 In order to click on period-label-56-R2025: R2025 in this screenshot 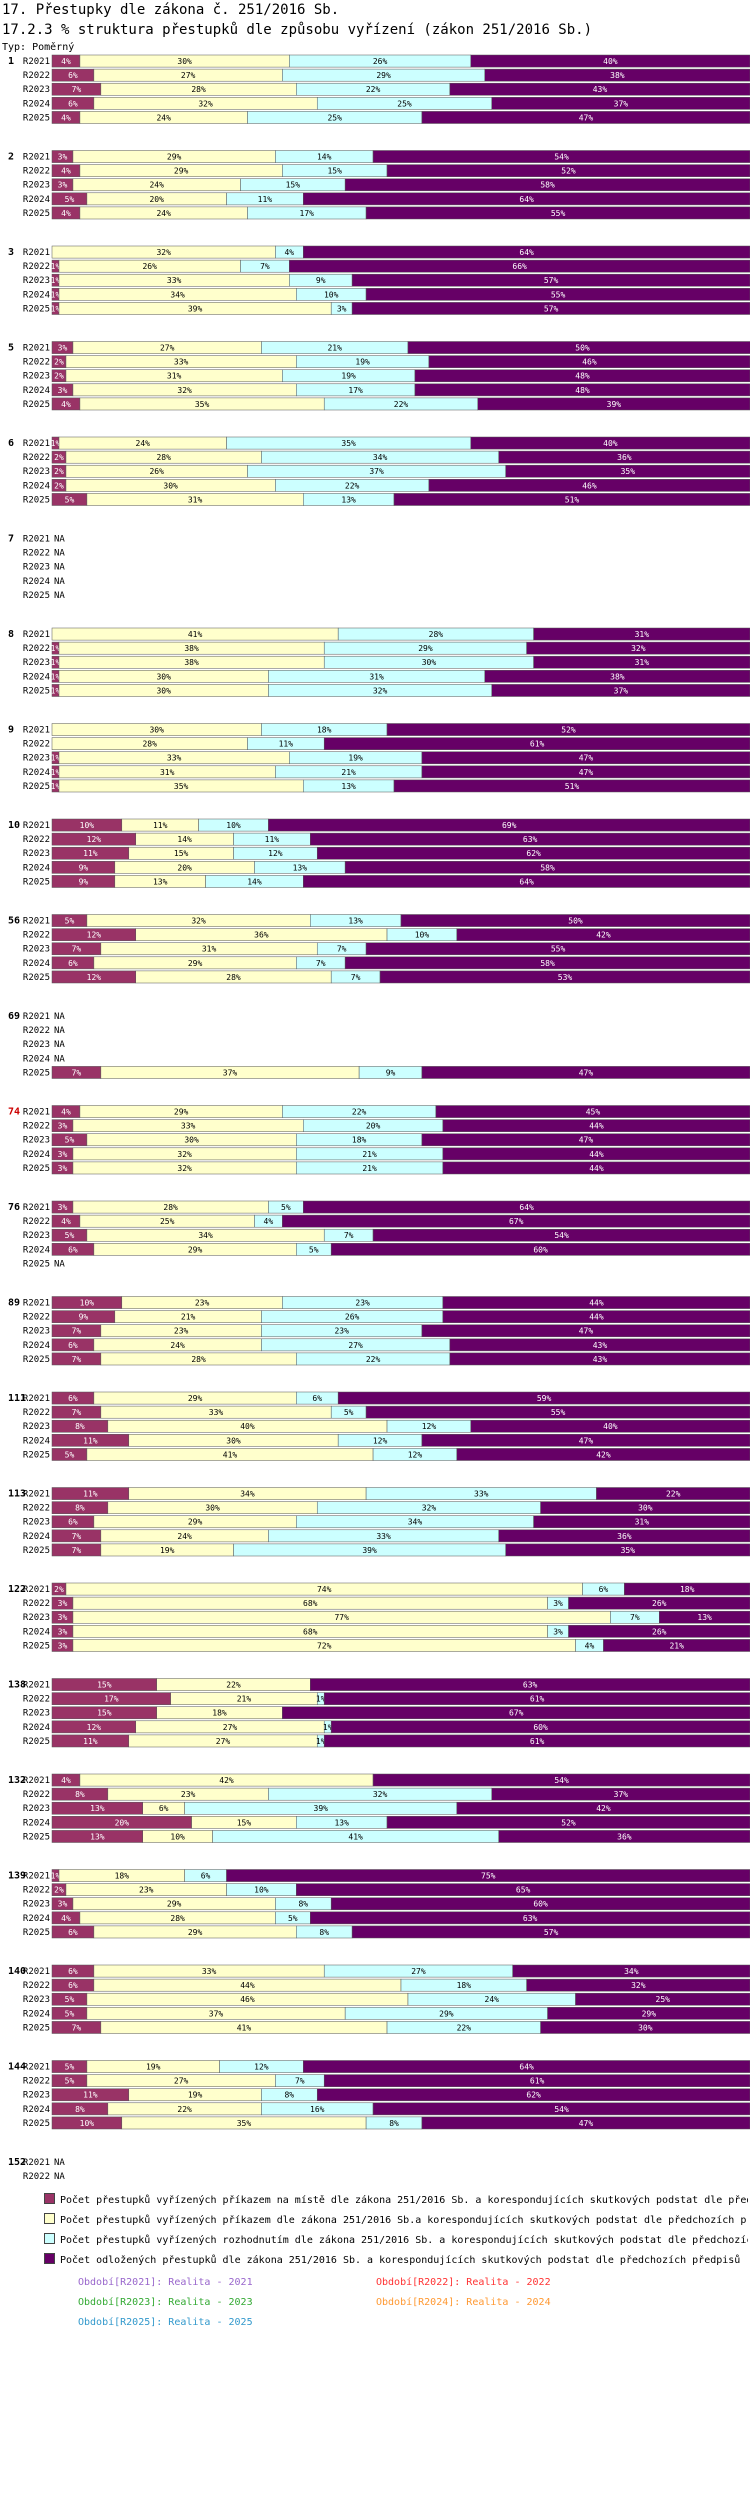, I will do `click(36, 978)`.